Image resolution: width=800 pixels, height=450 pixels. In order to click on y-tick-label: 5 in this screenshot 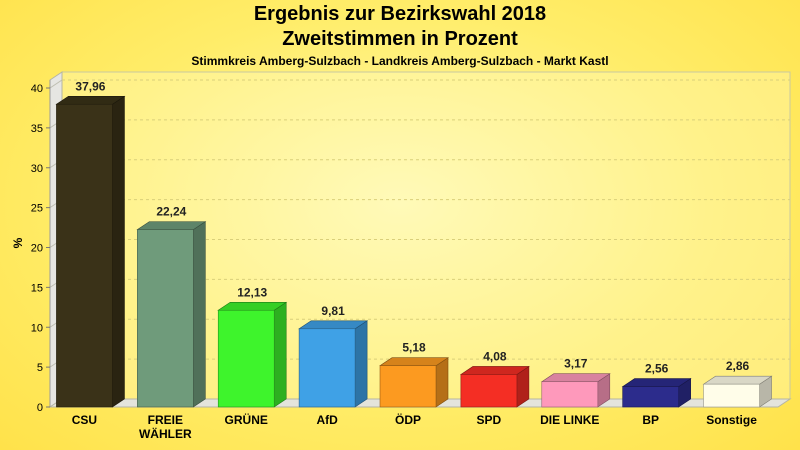, I will do `click(40, 368)`.